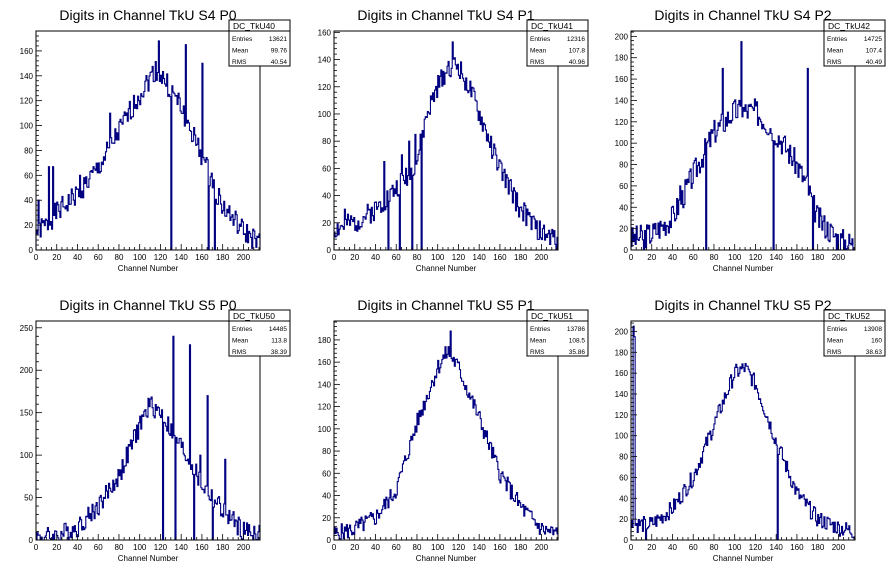 This screenshot has height=579, width=896. I want to click on x-tick-label: 20, so click(651, 257).